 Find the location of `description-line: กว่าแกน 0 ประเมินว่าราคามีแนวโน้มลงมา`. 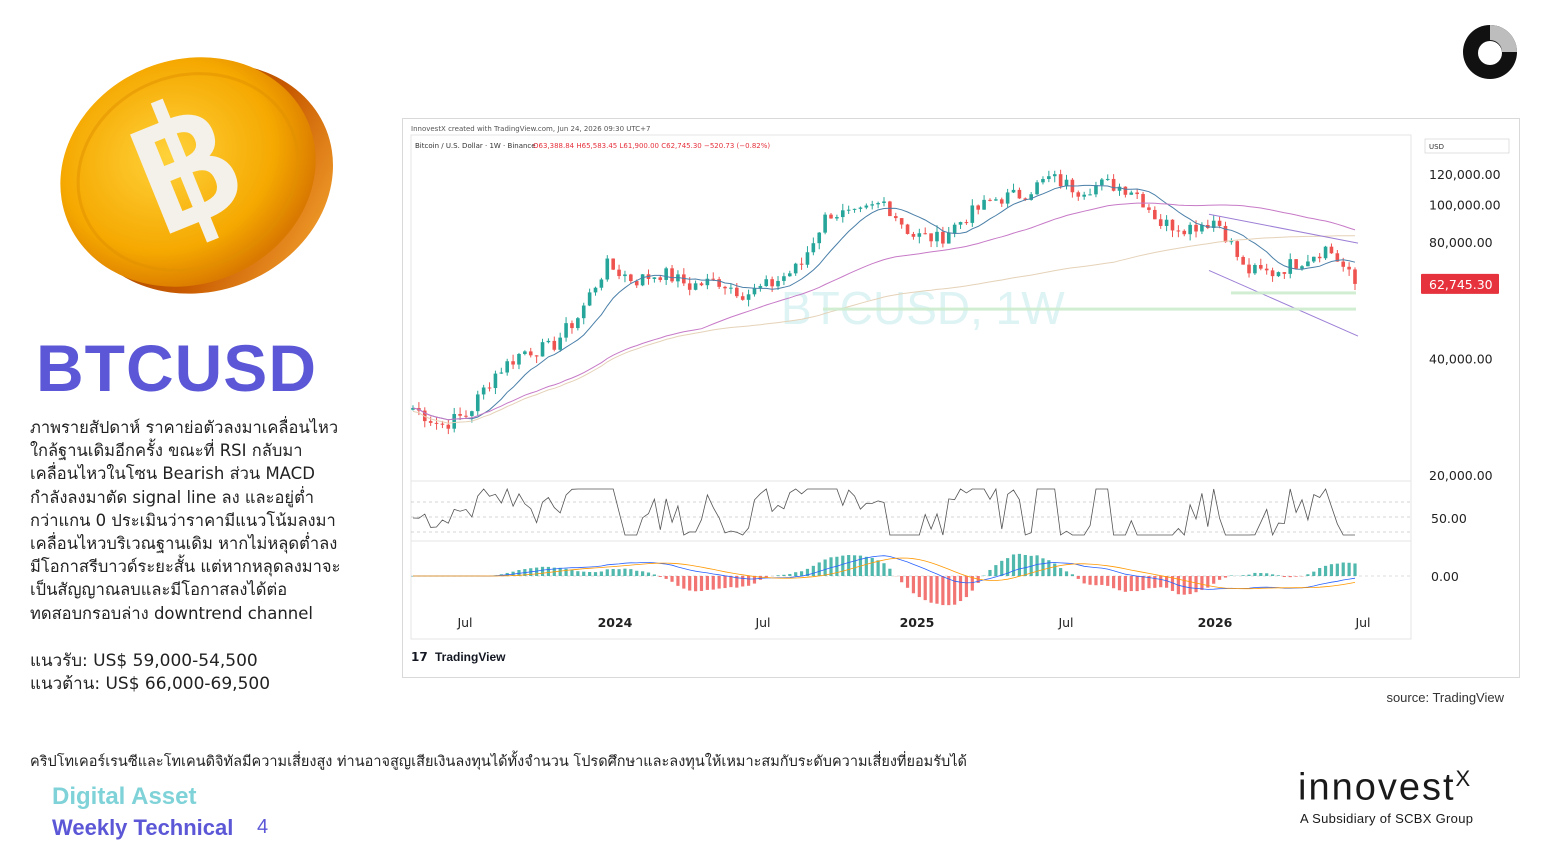

description-line: กว่าแกน 0 ประเมินว่าราคามีแนวโน้มลงมา is located at coordinates (183, 520).